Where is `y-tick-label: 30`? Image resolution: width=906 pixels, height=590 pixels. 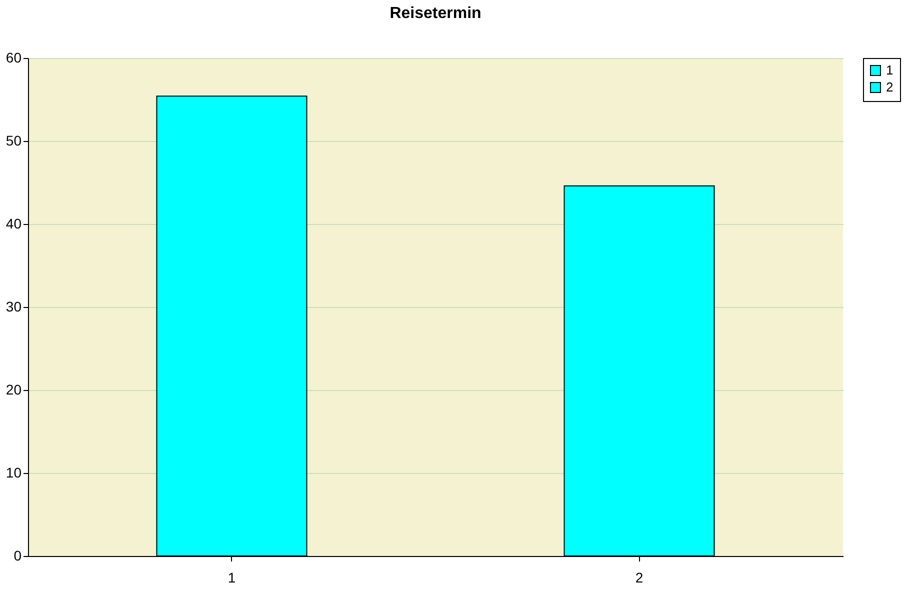 y-tick-label: 30 is located at coordinates (14, 306).